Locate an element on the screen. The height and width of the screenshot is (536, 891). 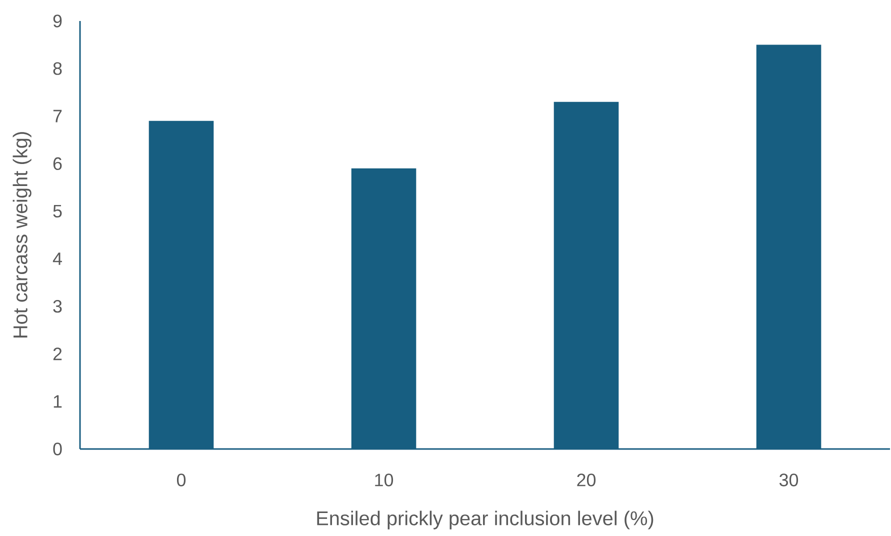
x-tick-label: 0 is located at coordinates (181, 480).